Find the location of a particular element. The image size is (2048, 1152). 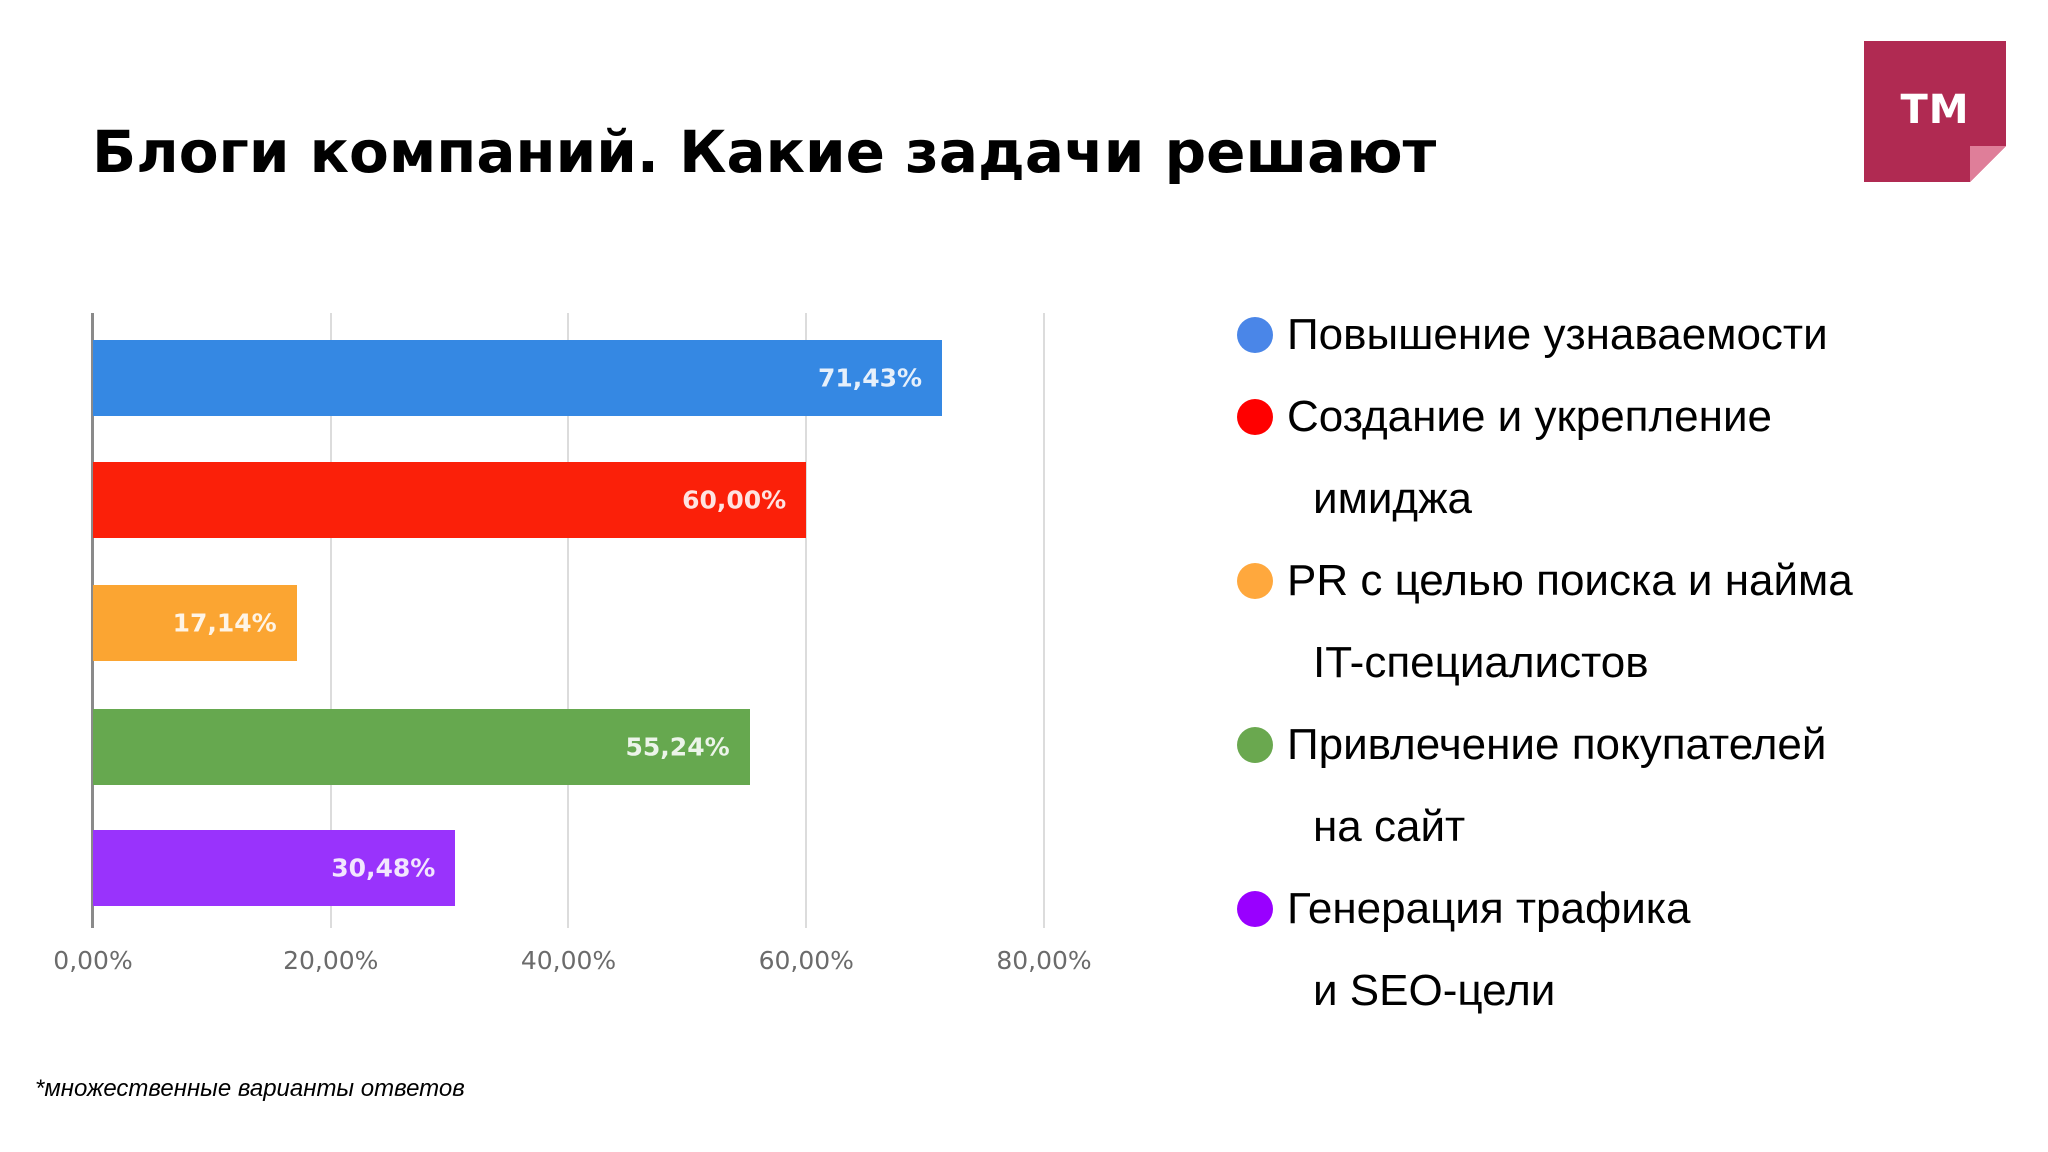

legend-label: Повышение узнаваемости is located at coordinates (1557, 334).